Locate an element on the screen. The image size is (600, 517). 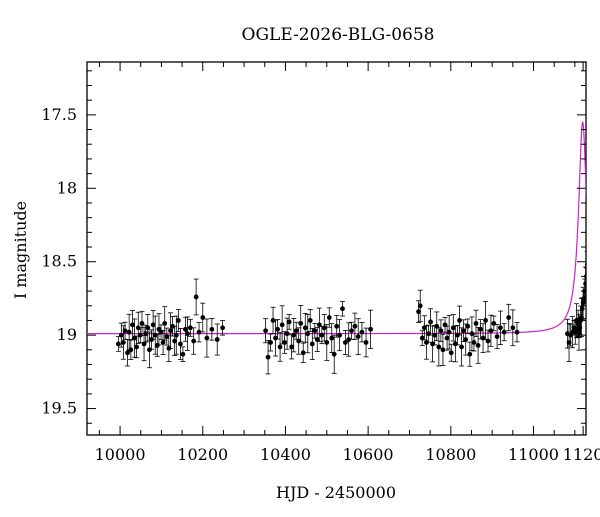
y-axis-label: I magnitude is located at coordinates (20, 250).